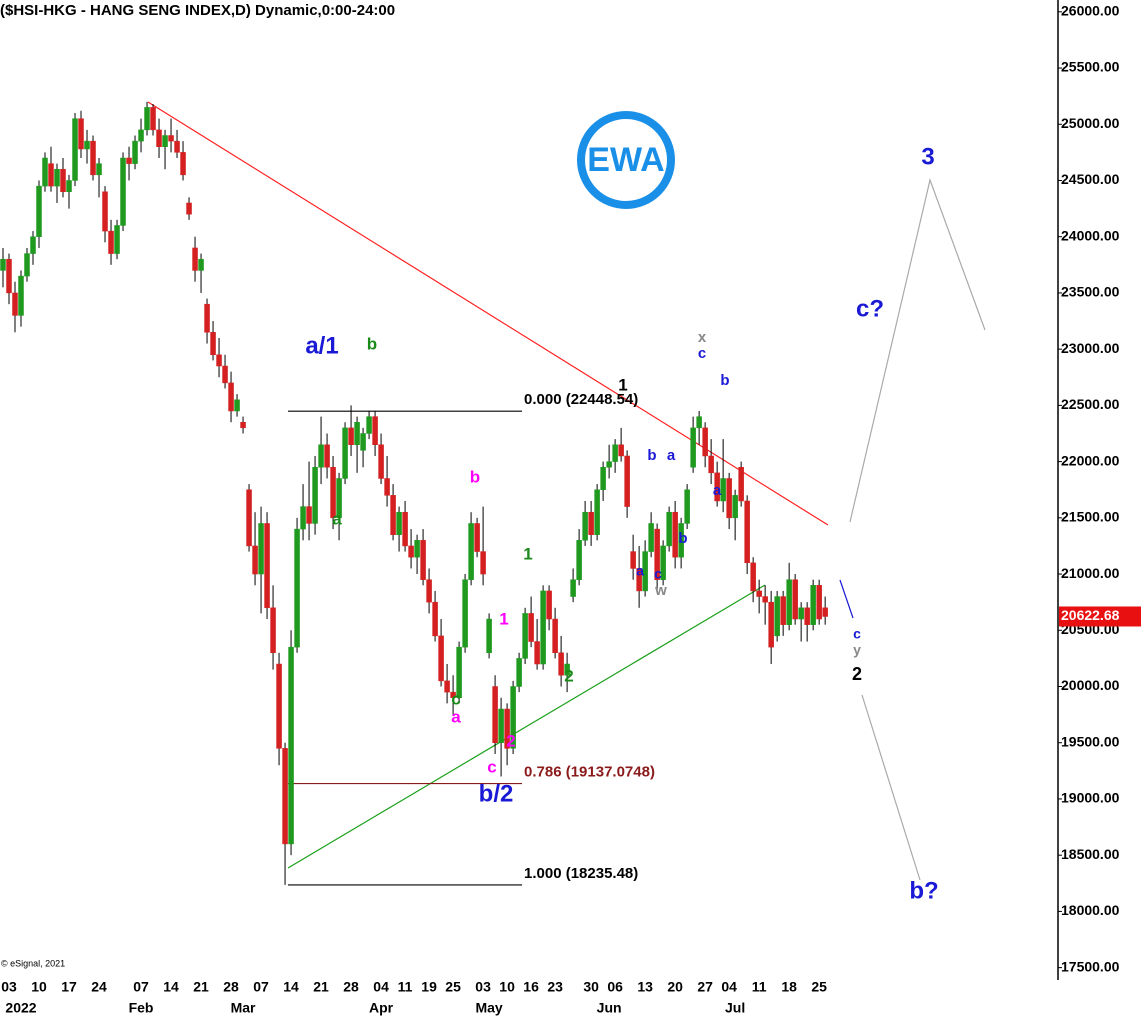 This screenshot has width=1141, height=1017. I want to click on x-tick-label: 14, so click(291, 987).